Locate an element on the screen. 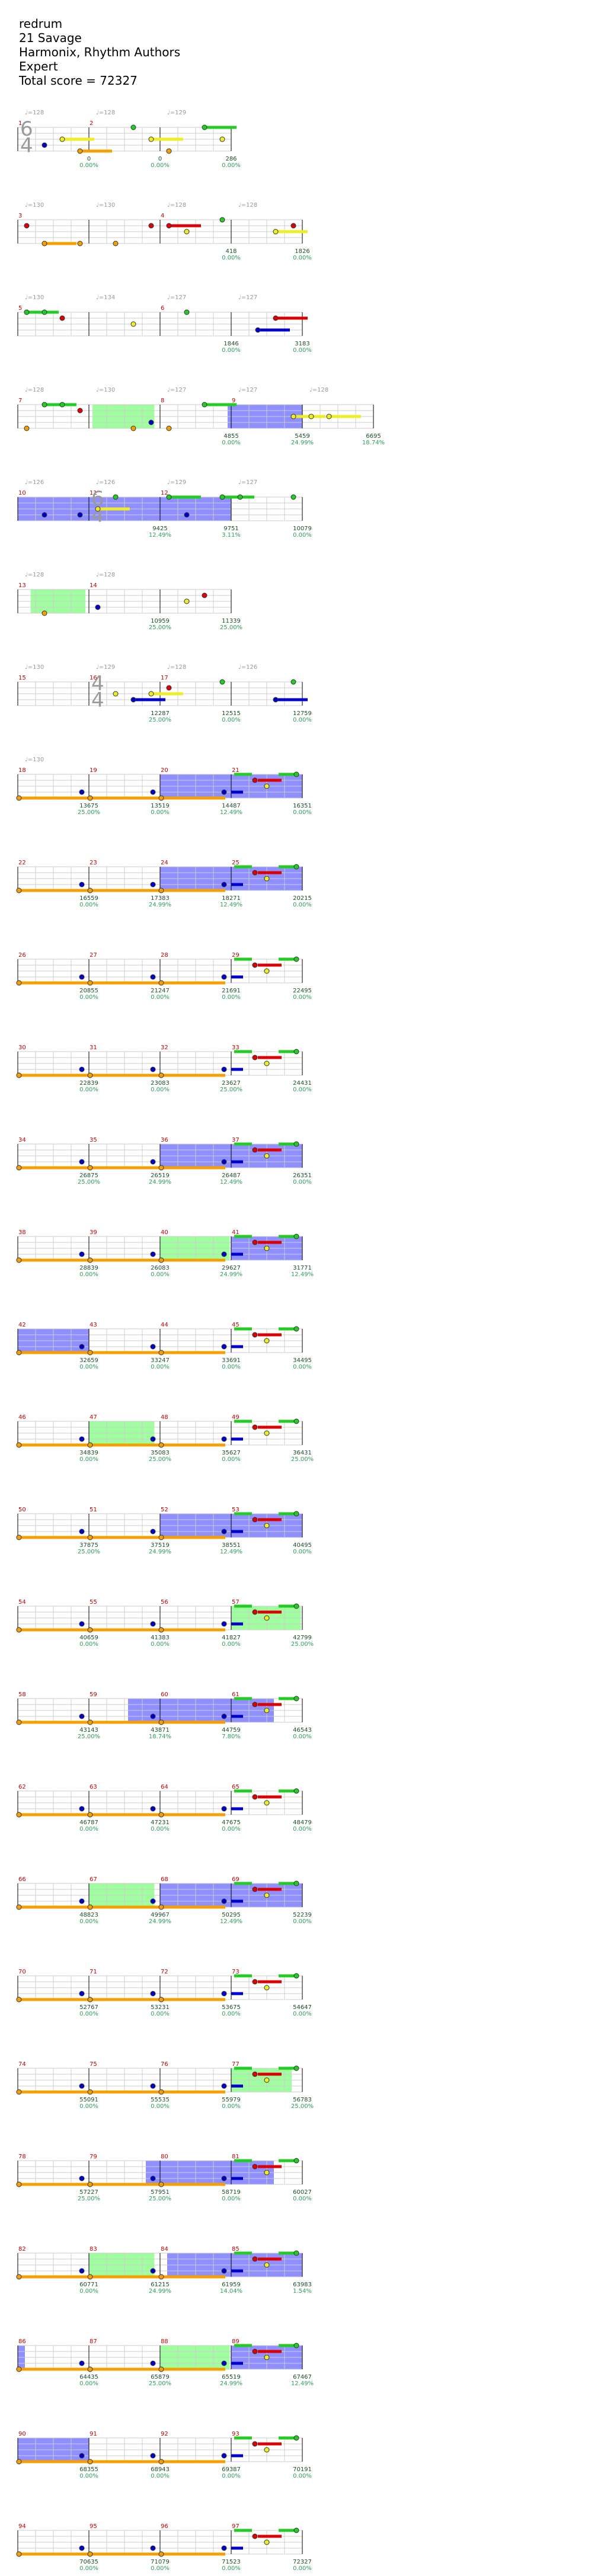  measure-number: 70 is located at coordinates (22, 1972).